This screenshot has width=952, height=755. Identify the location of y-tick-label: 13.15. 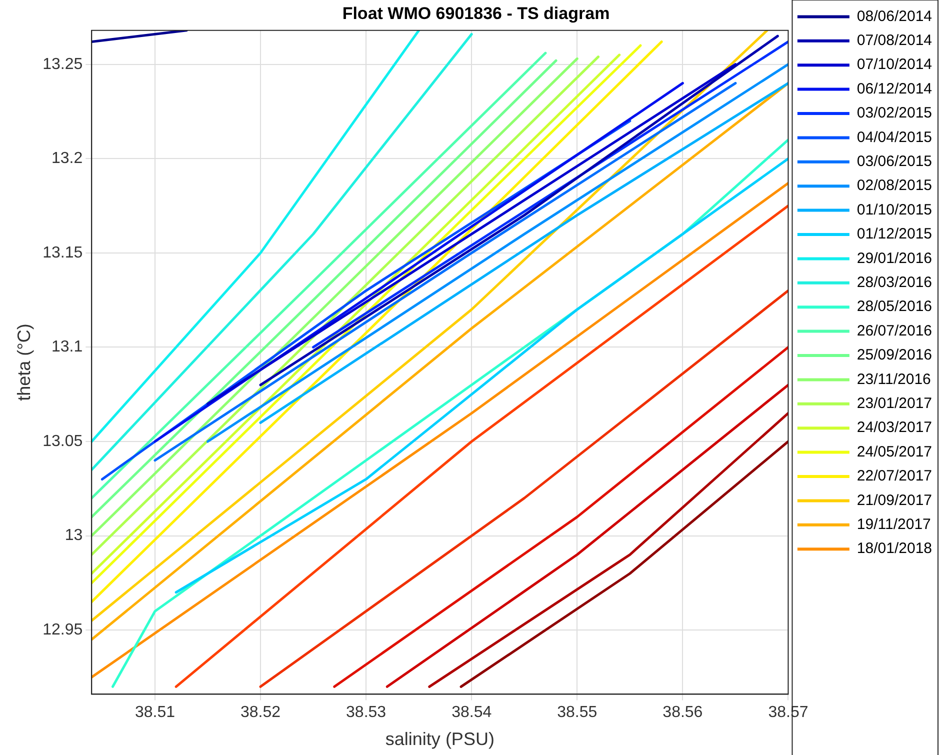
(62, 253).